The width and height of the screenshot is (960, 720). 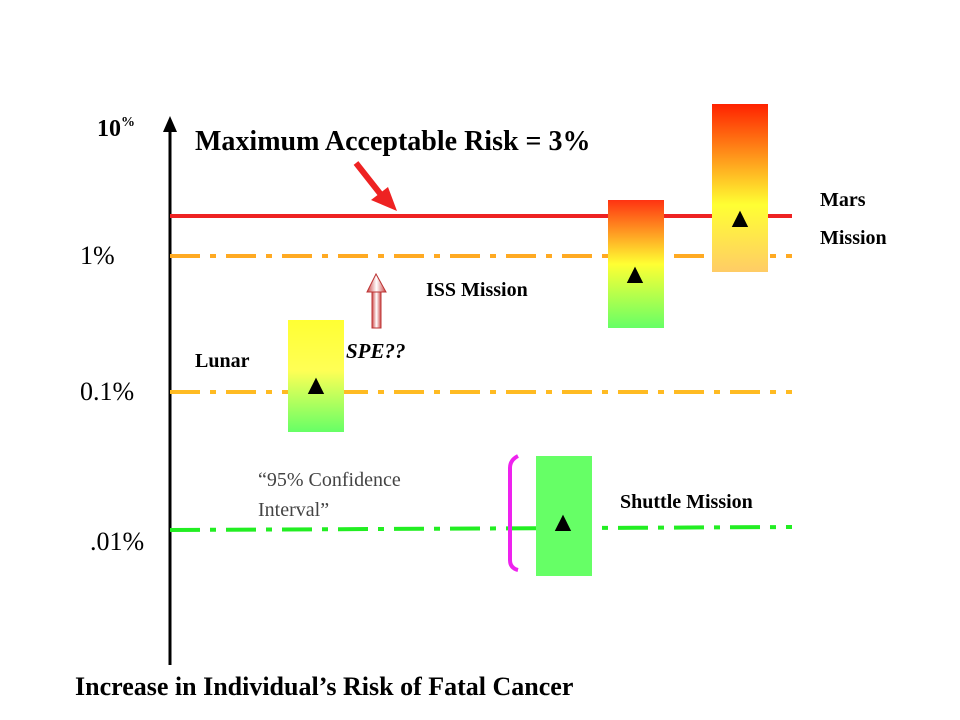 I want to click on y-axis-arrowhead, so click(x=170, y=124).